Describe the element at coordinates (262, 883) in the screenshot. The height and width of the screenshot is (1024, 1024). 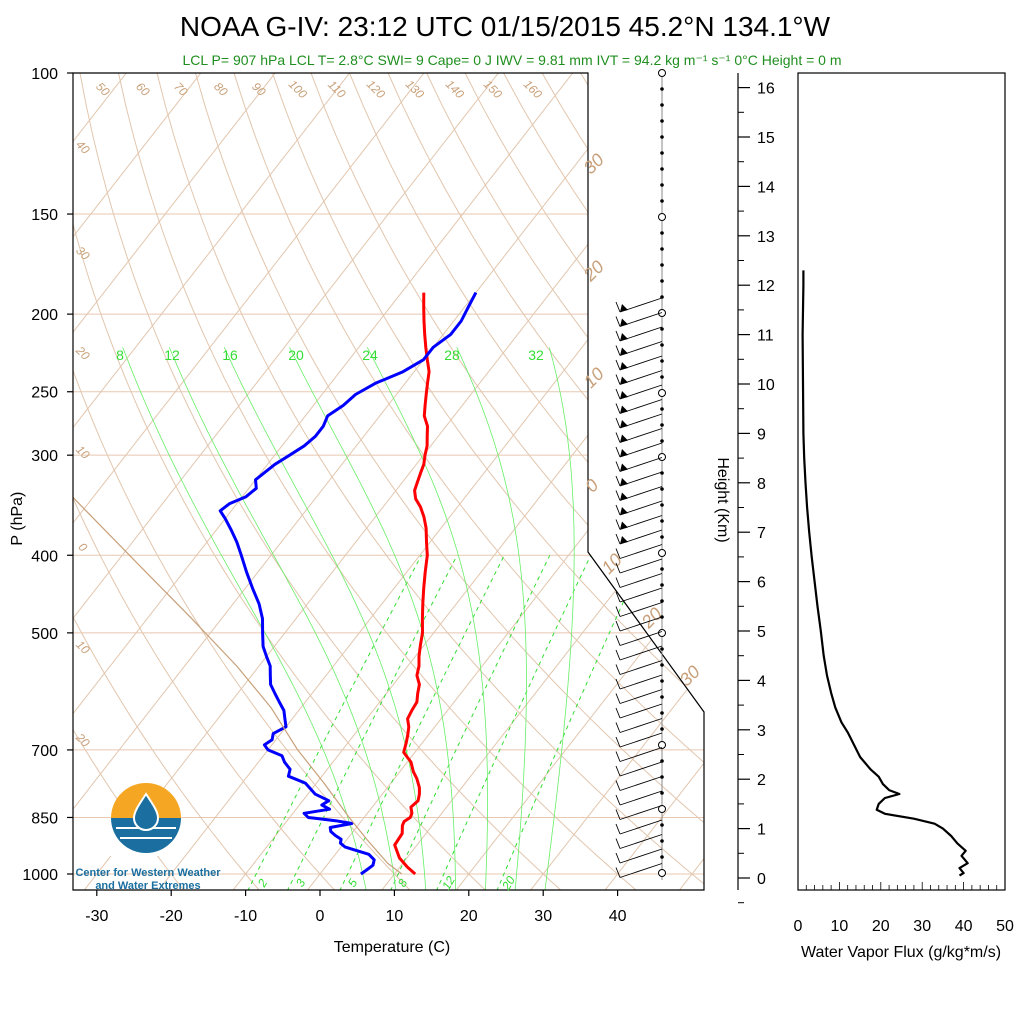
I see `mixing-ratio-label: 2` at that location.